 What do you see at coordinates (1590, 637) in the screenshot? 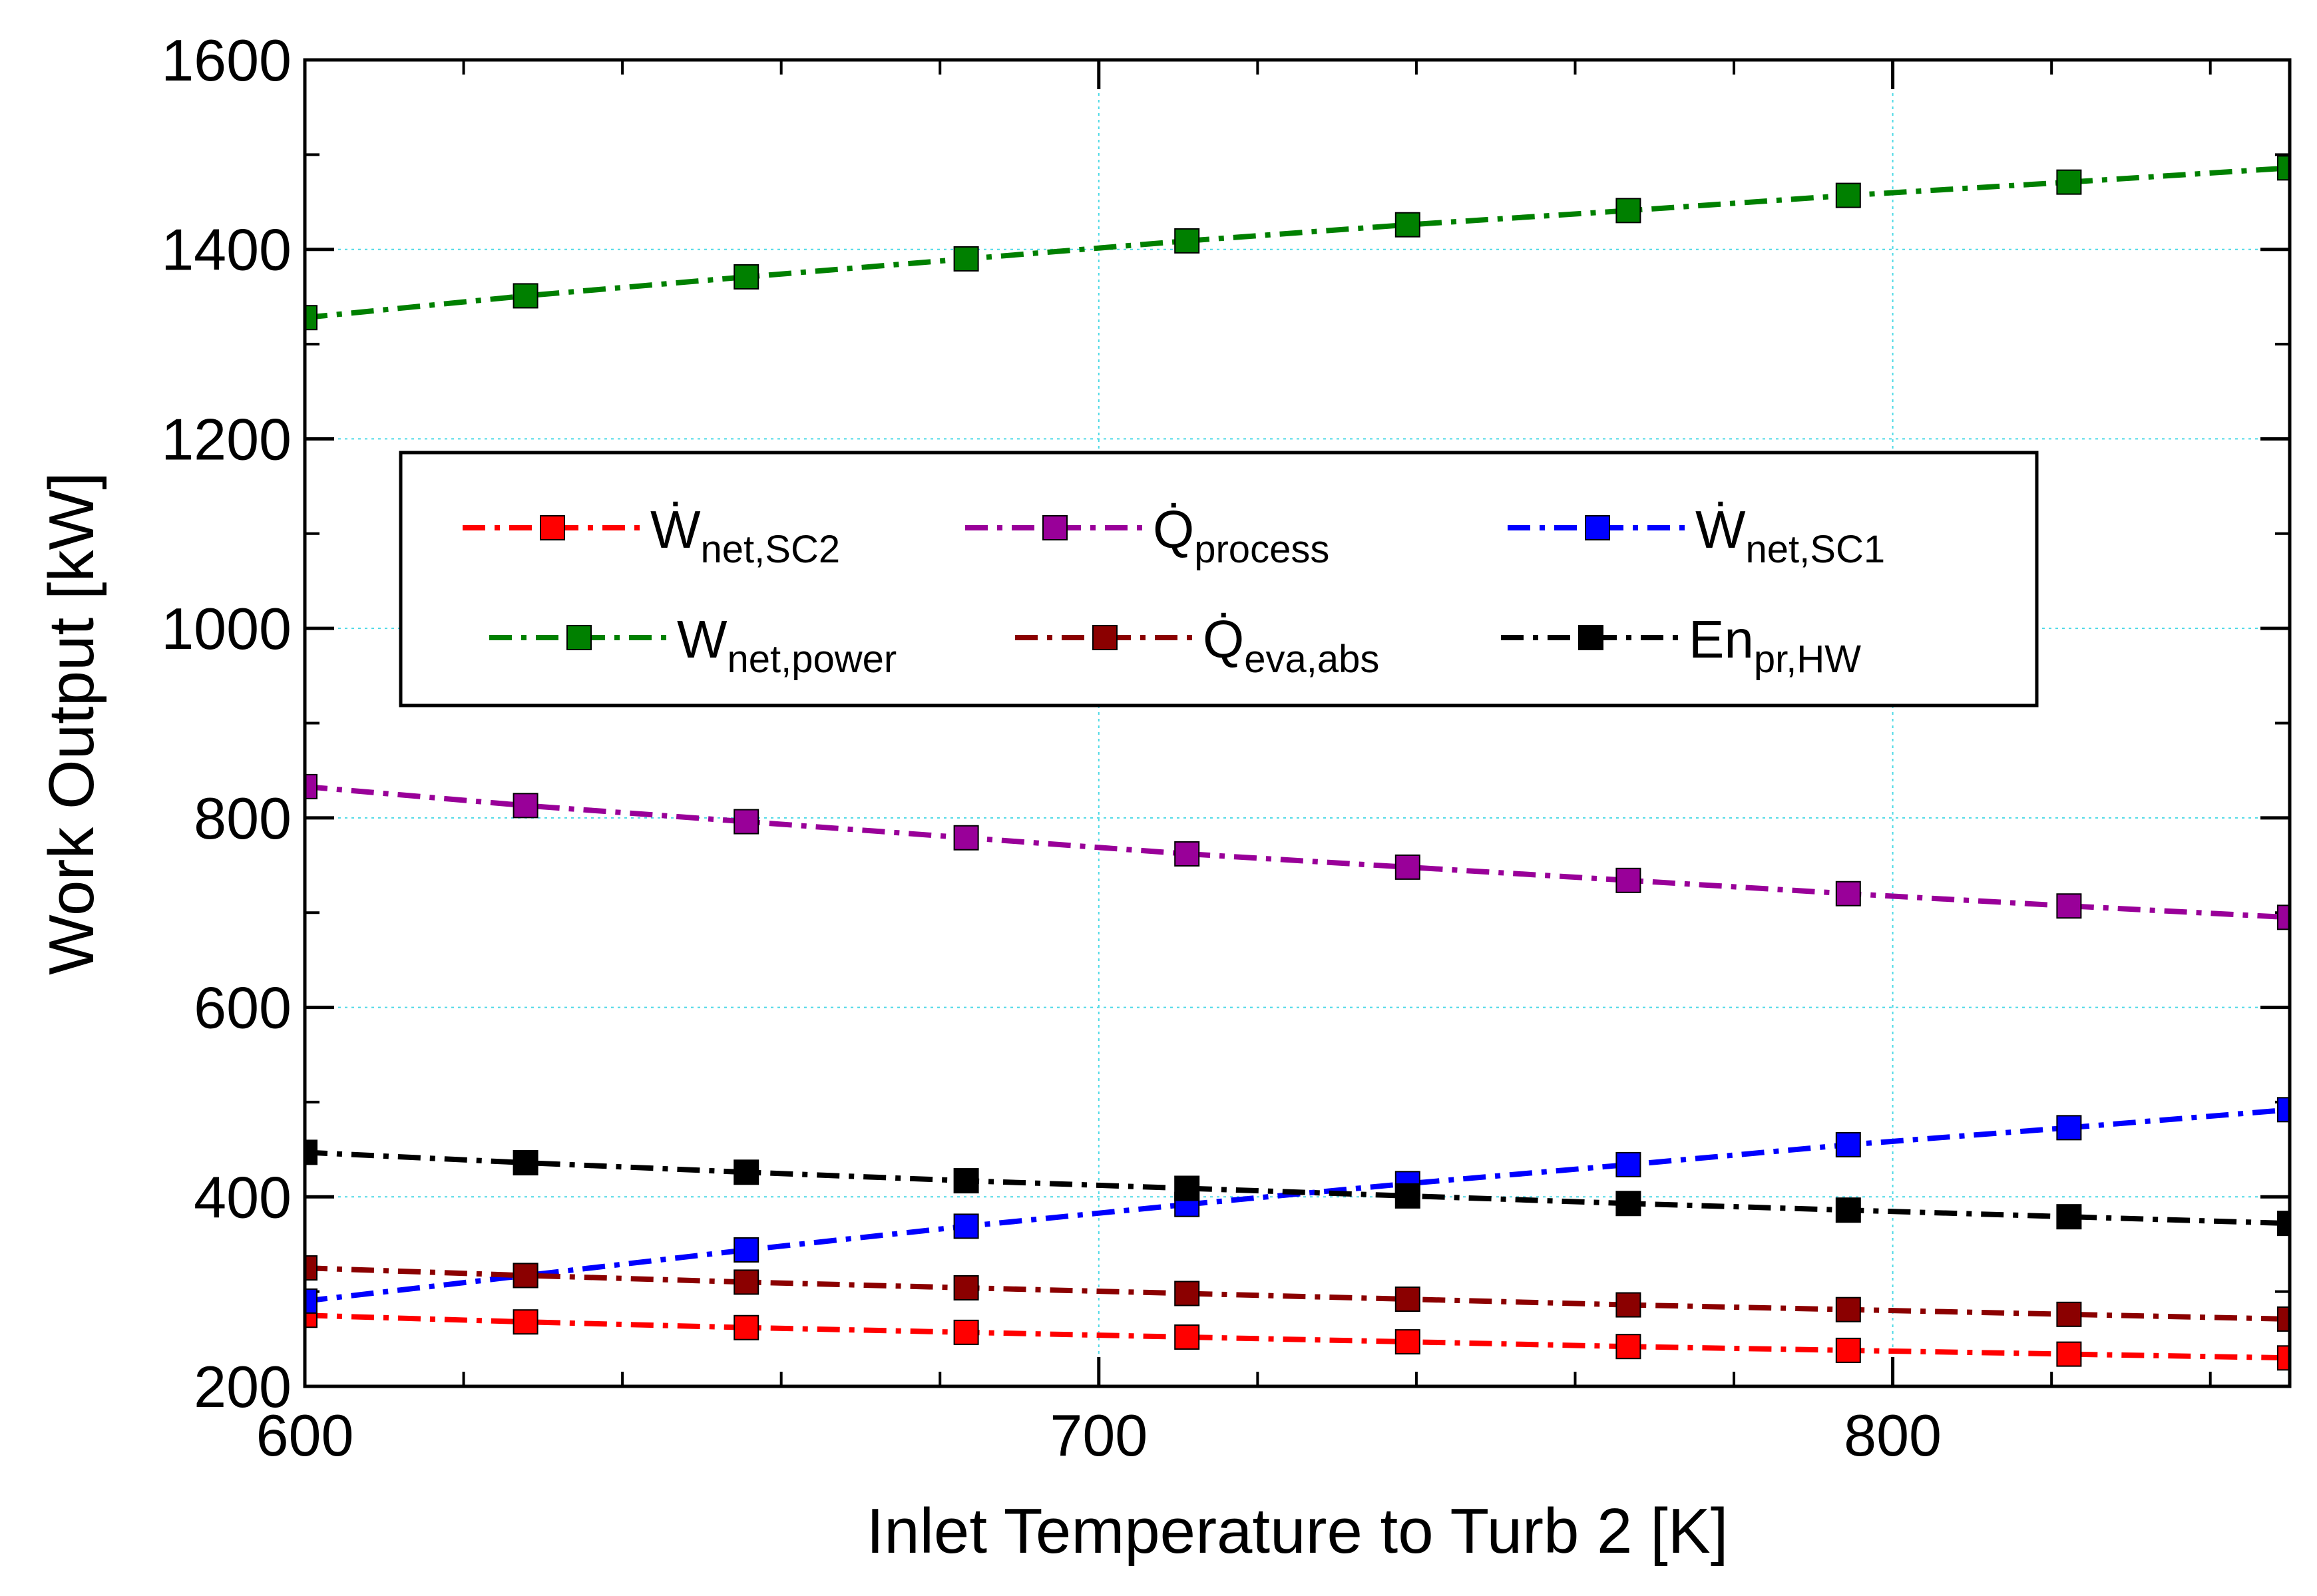
I see `legend-entry-6-marker` at bounding box center [1590, 637].